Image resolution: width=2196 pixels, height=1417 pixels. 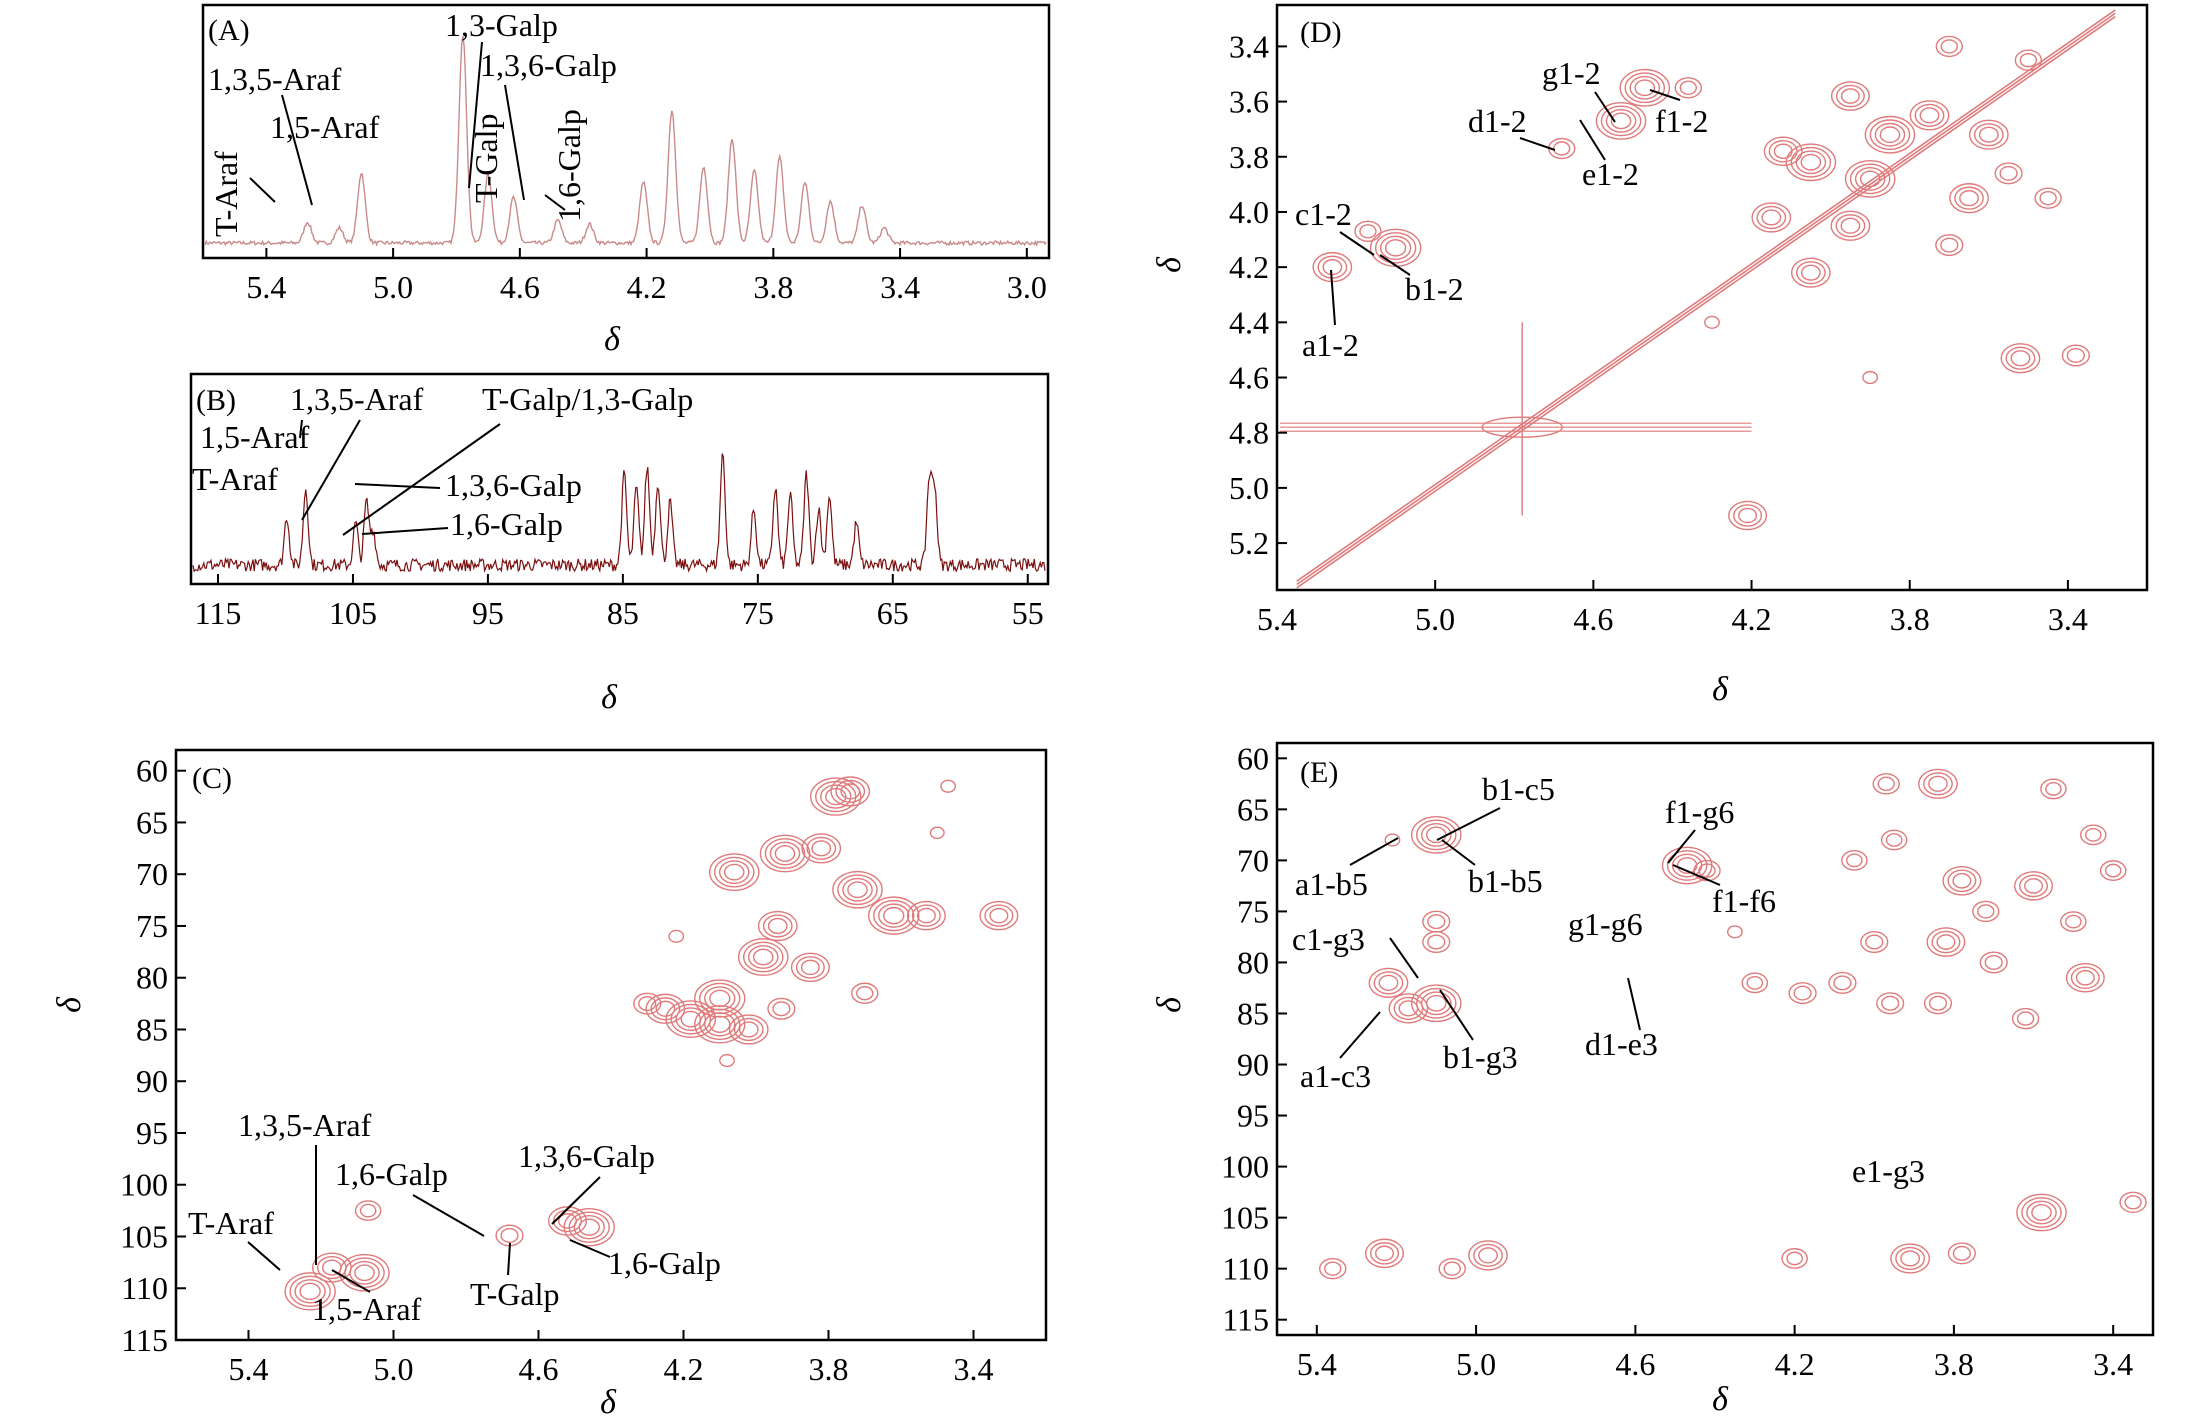 What do you see at coordinates (893, 613) in the screenshot?
I see `x-tick-label: 65` at bounding box center [893, 613].